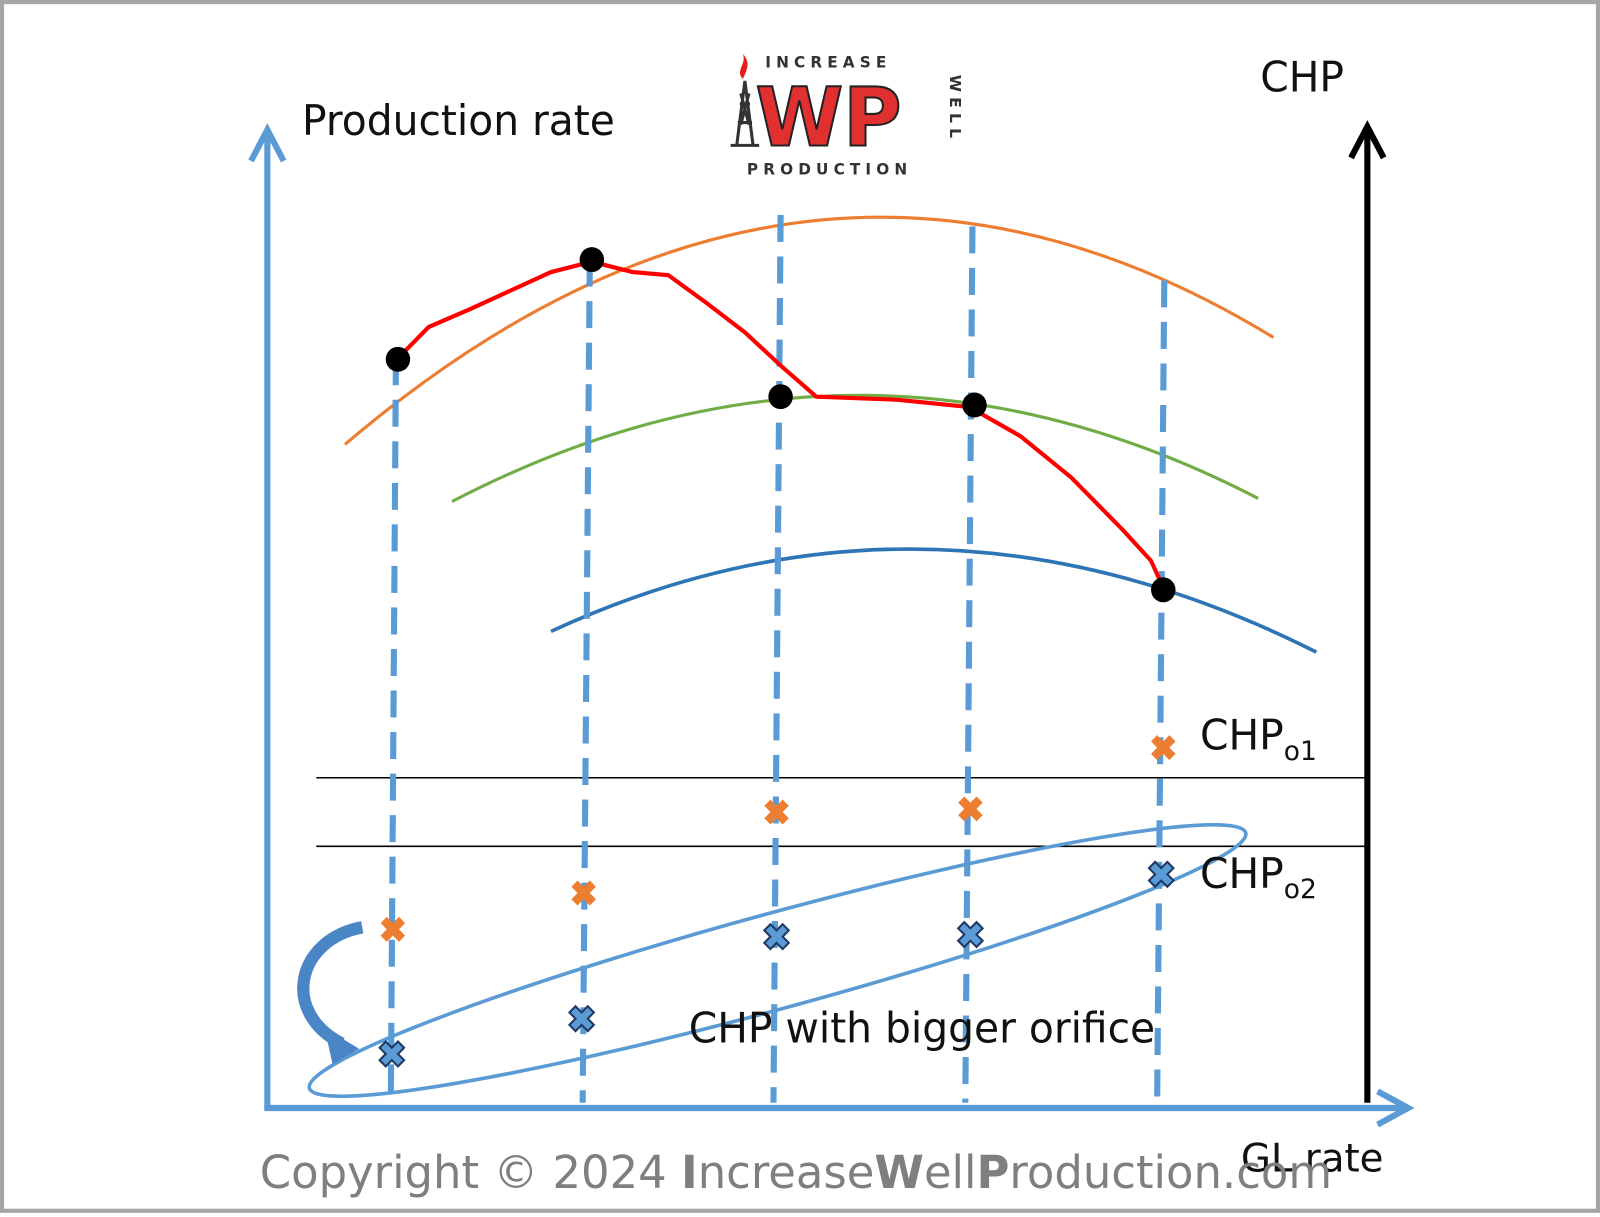 The width and height of the screenshot is (1600, 1217). What do you see at coordinates (330, 985) in the screenshot?
I see `curved-arrow` at bounding box center [330, 985].